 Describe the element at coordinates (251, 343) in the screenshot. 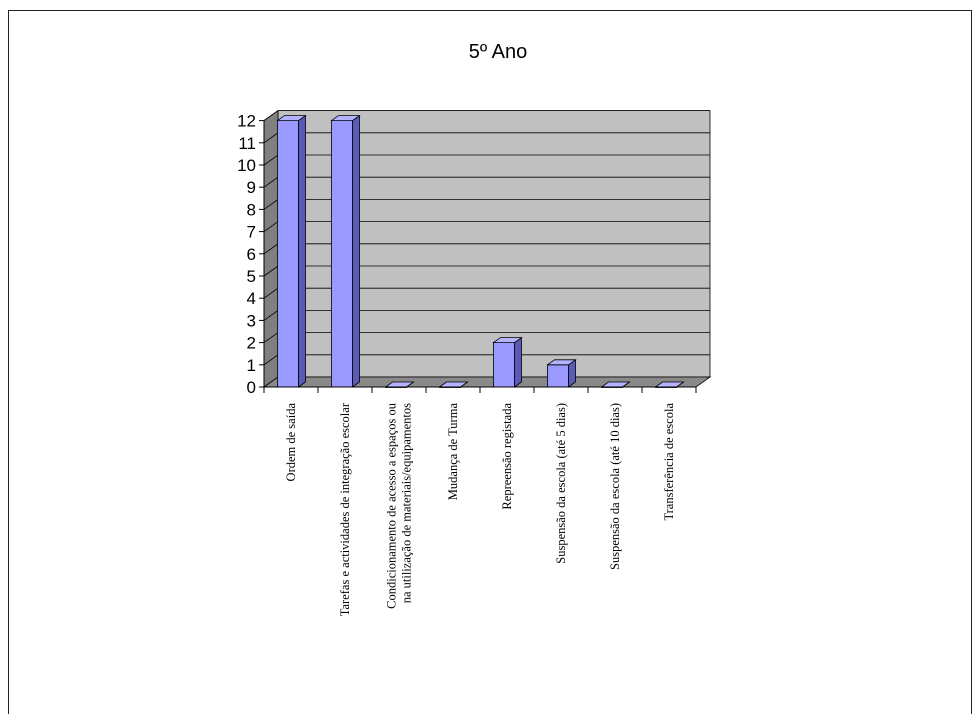

I see `y-tick-label: 2` at that location.